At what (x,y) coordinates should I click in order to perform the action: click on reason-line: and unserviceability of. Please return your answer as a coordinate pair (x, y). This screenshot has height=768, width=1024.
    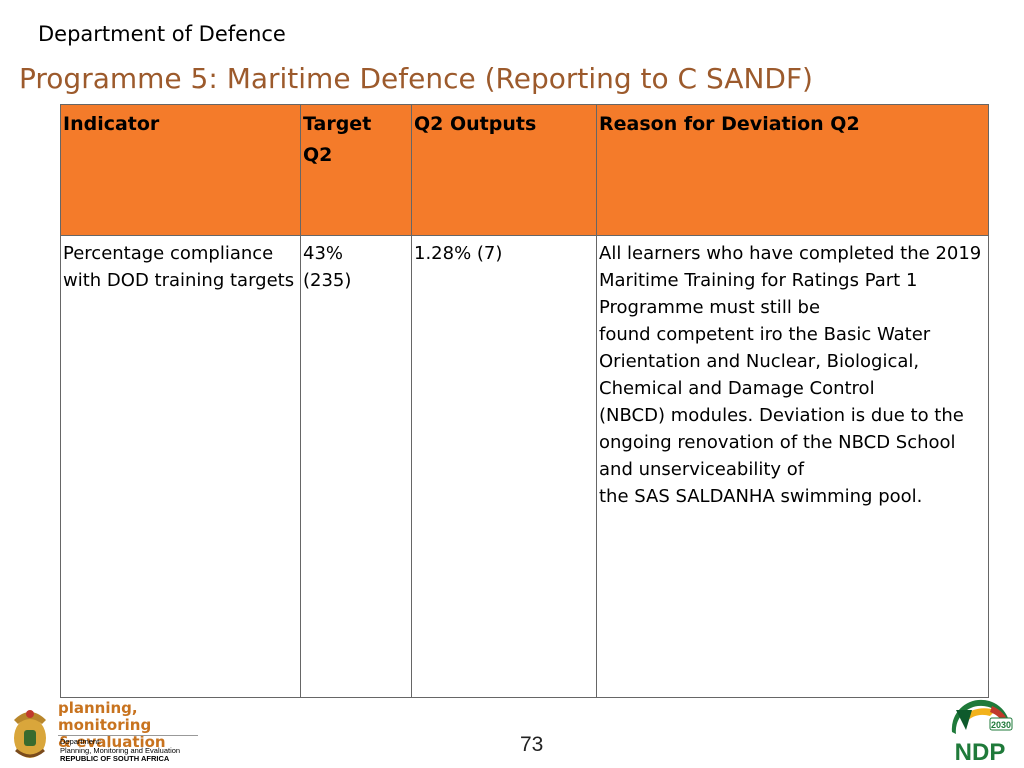
    Looking at the image, I should click on (702, 469).